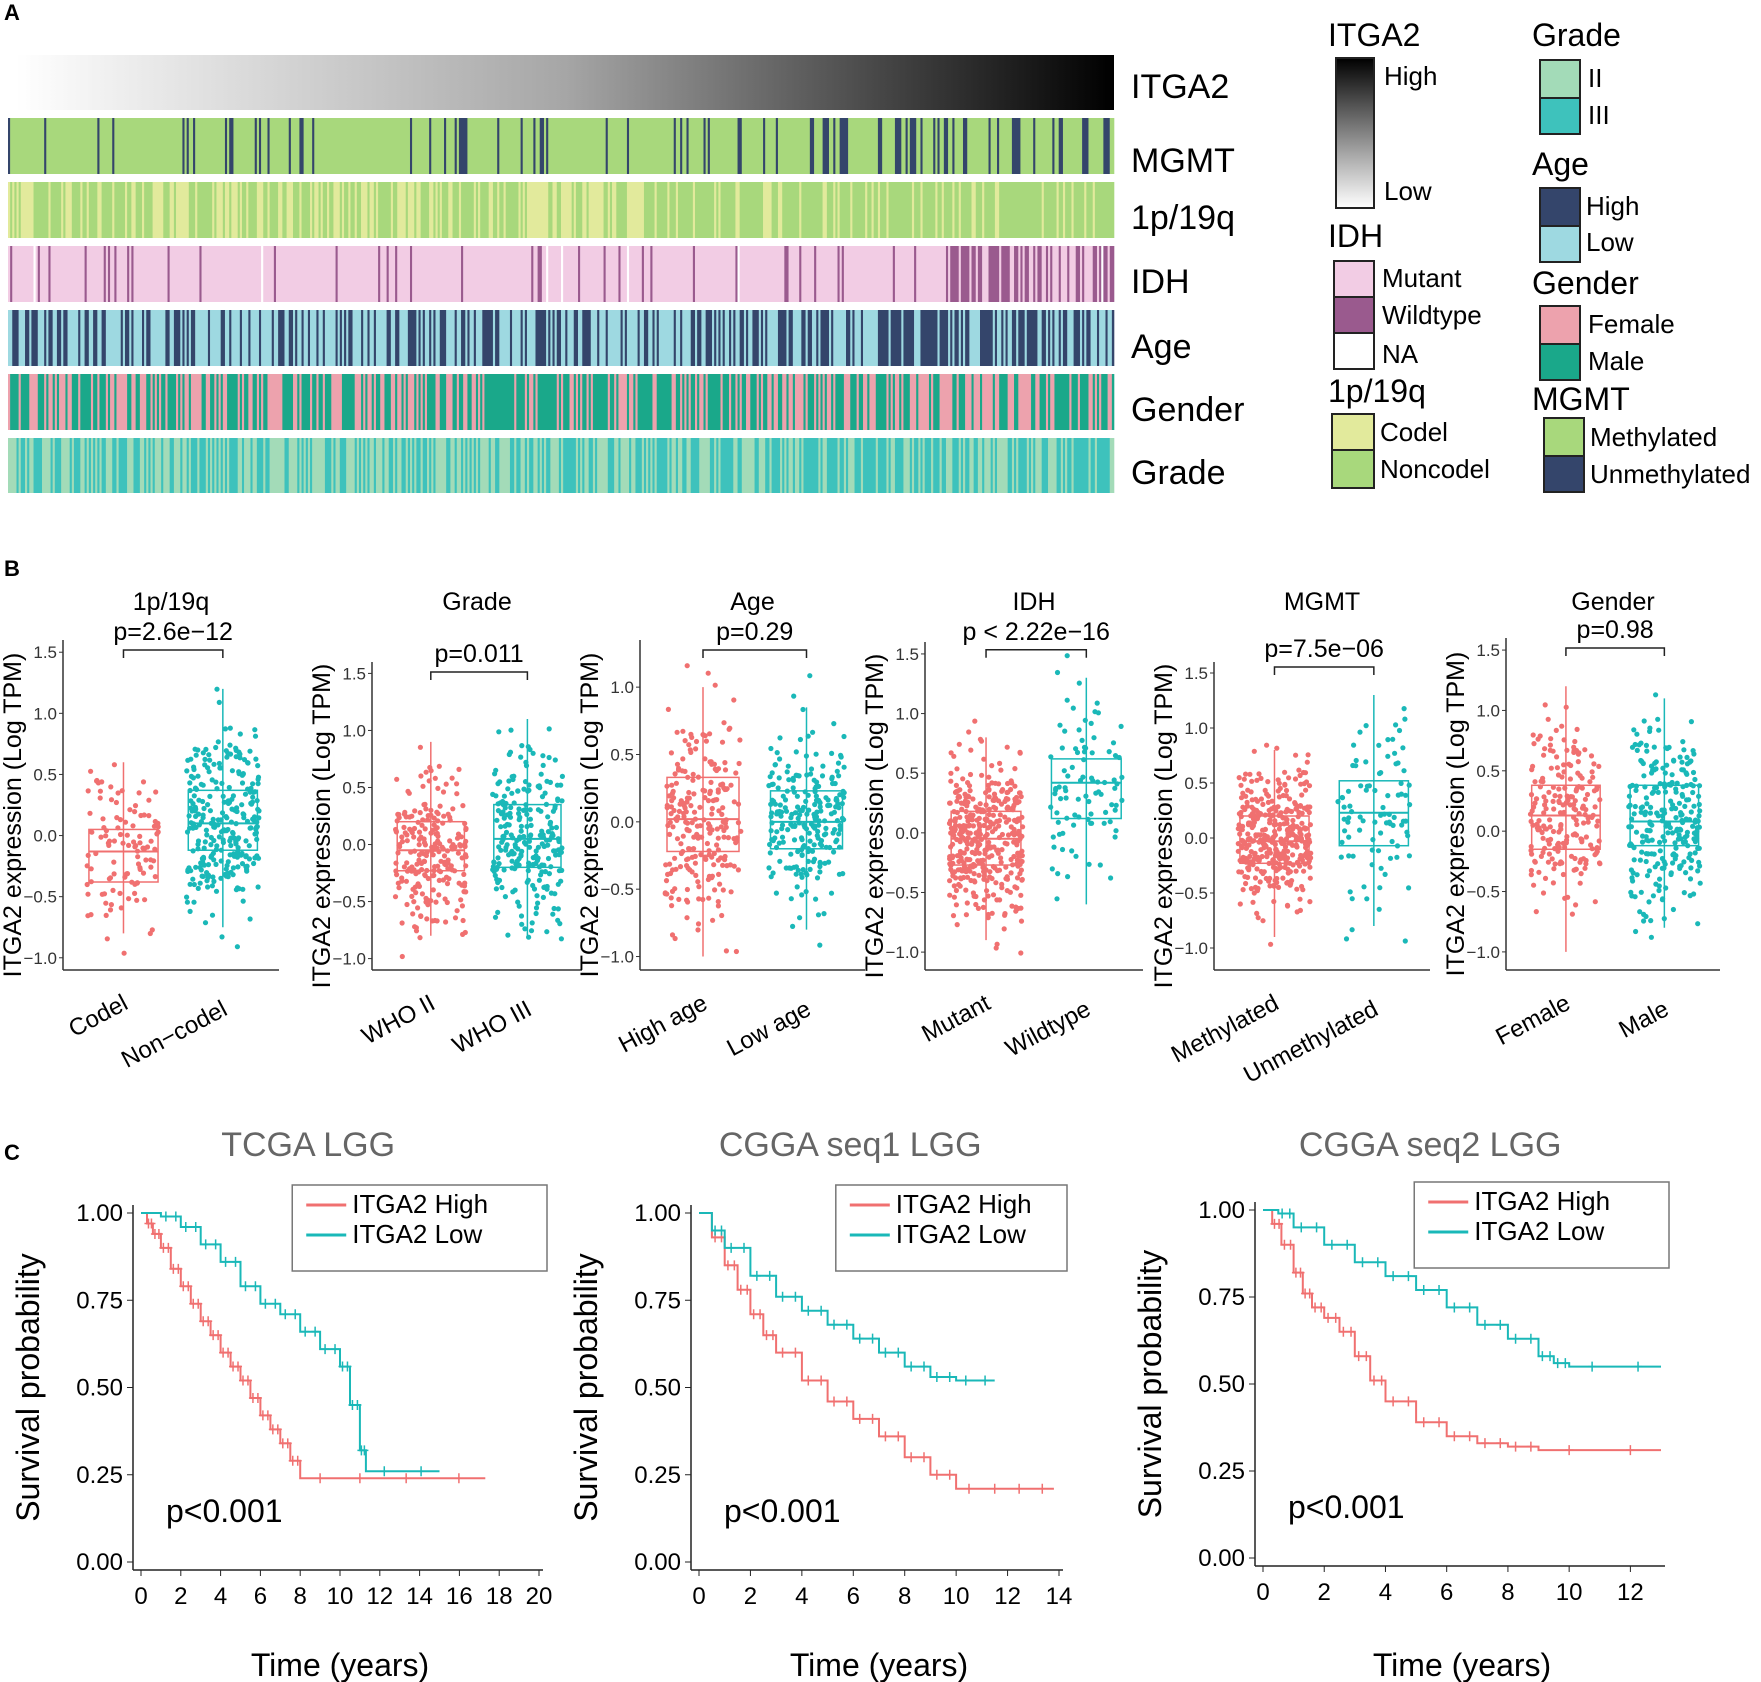 The height and width of the screenshot is (1682, 1761). Describe the element at coordinates (1374, 35) in the screenshot. I see `legend-itga2-title: ITGA2` at that location.